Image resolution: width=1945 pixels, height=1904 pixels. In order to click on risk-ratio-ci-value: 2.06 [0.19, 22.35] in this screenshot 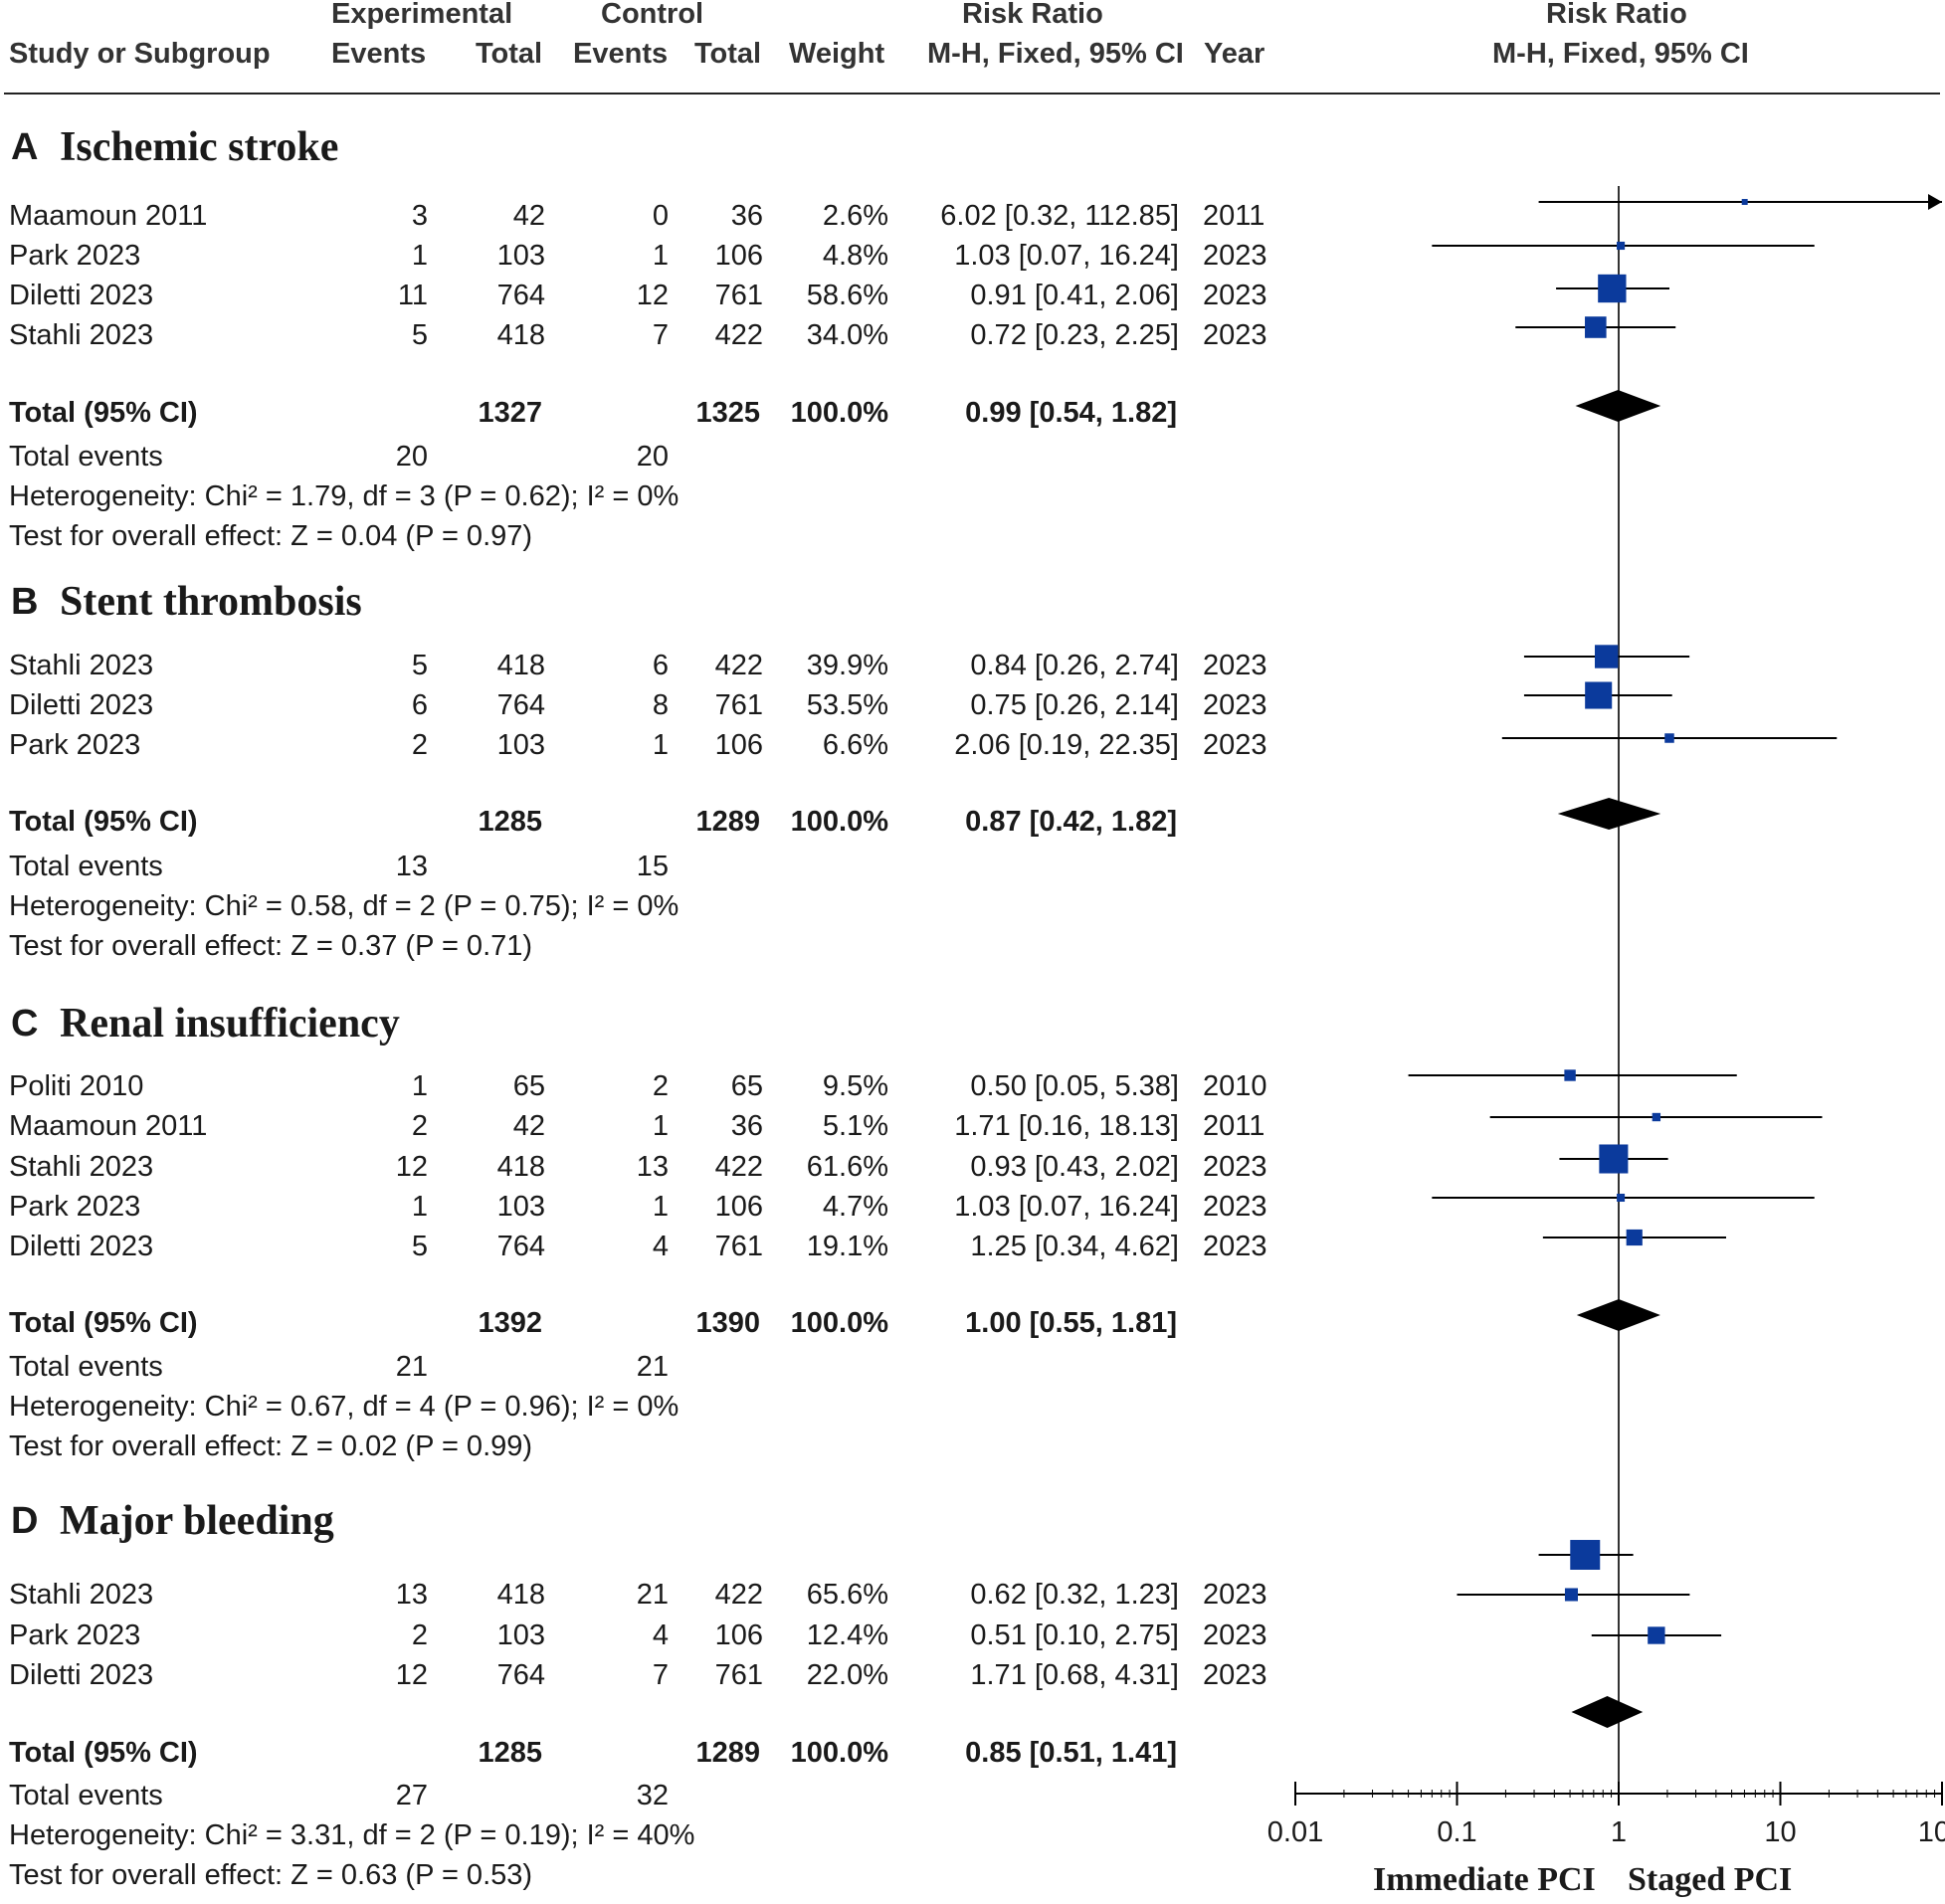, I will do `click(1067, 745)`.